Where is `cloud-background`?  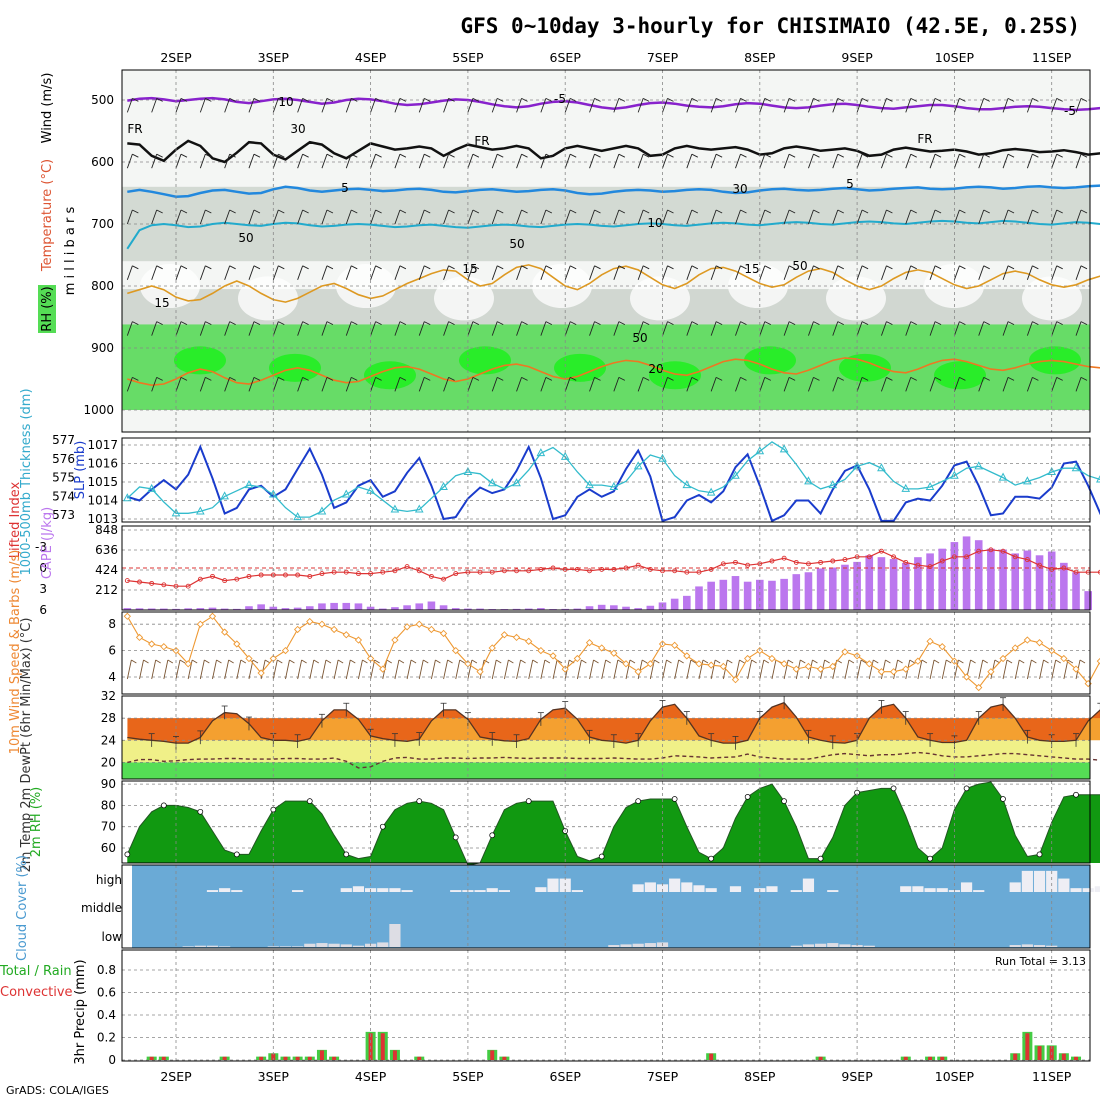 cloud-background is located at coordinates (611, 906).